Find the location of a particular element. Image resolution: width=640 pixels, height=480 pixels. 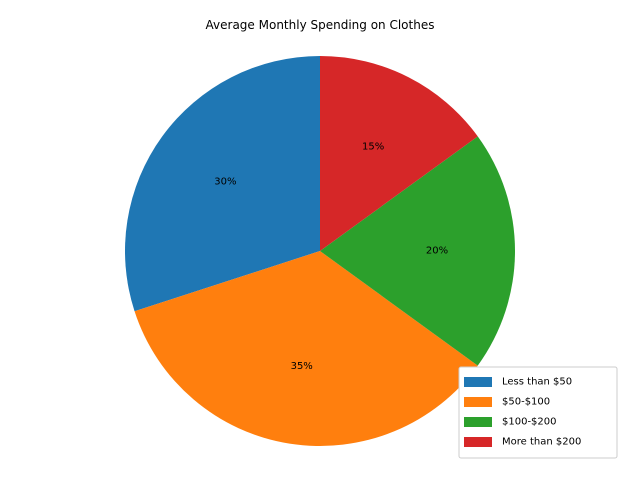

slice-percent-label-3: 20% is located at coordinates (437, 251).